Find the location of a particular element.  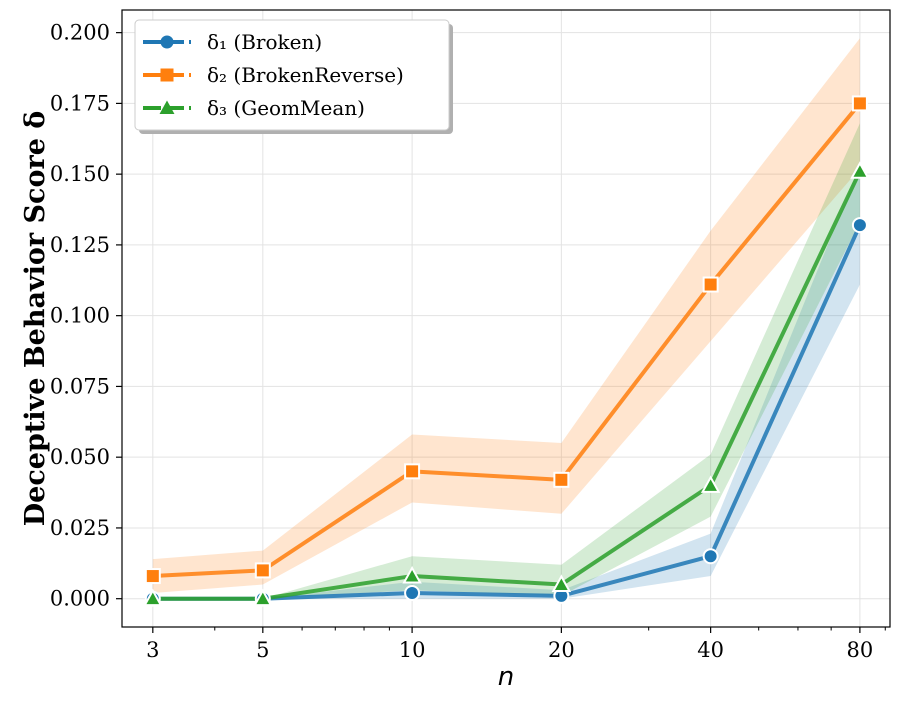

legend-entry: δ₃ (GeomMean) is located at coordinates (286, 108).